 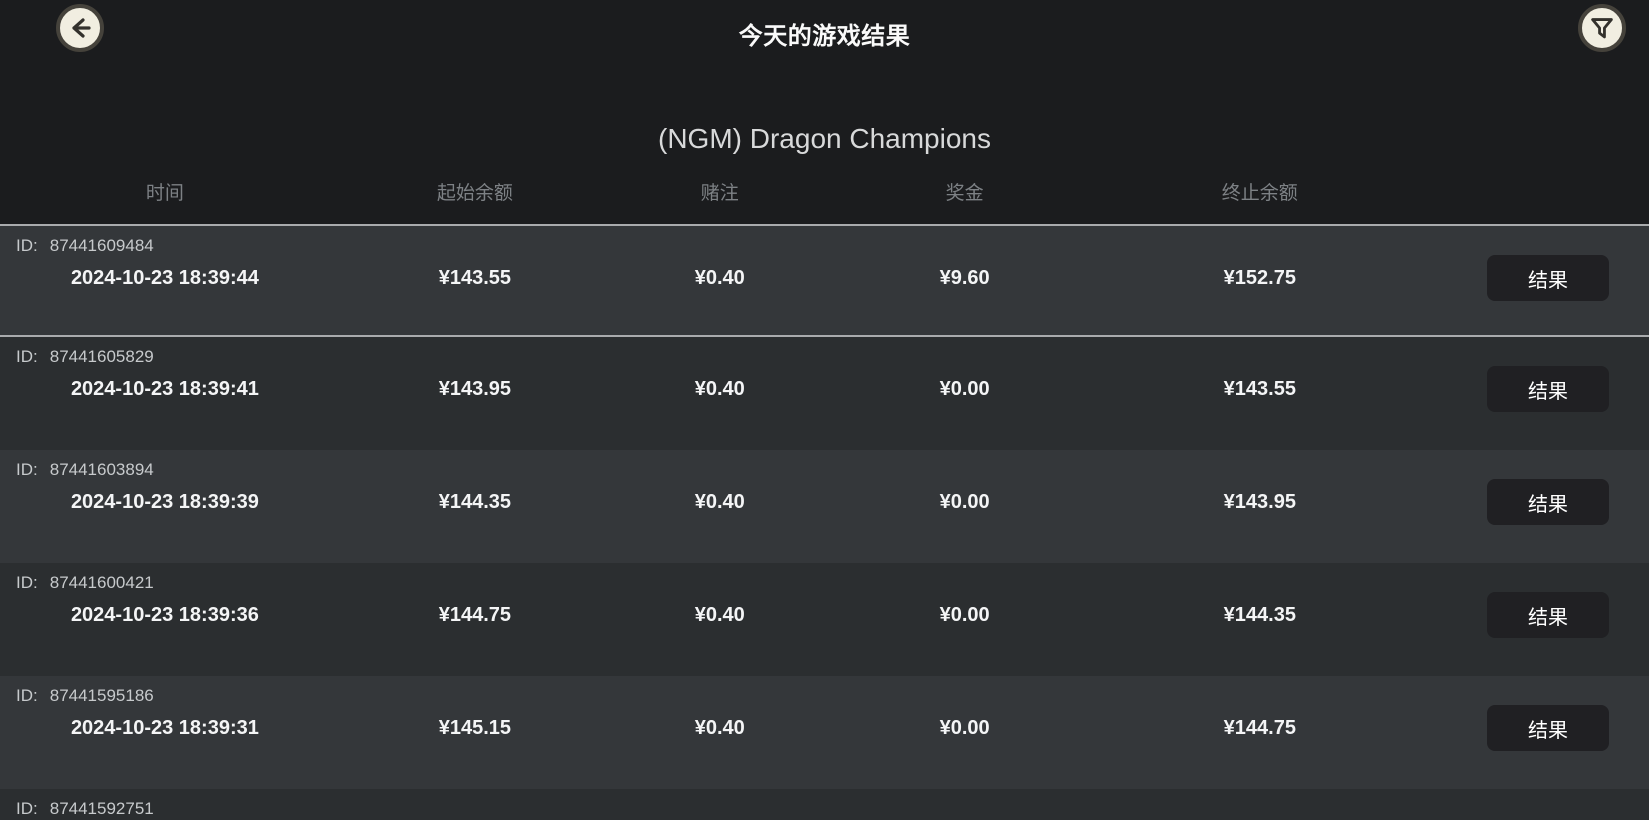 What do you see at coordinates (1259, 614) in the screenshot?
I see `row-end-balance: ¥144.35` at bounding box center [1259, 614].